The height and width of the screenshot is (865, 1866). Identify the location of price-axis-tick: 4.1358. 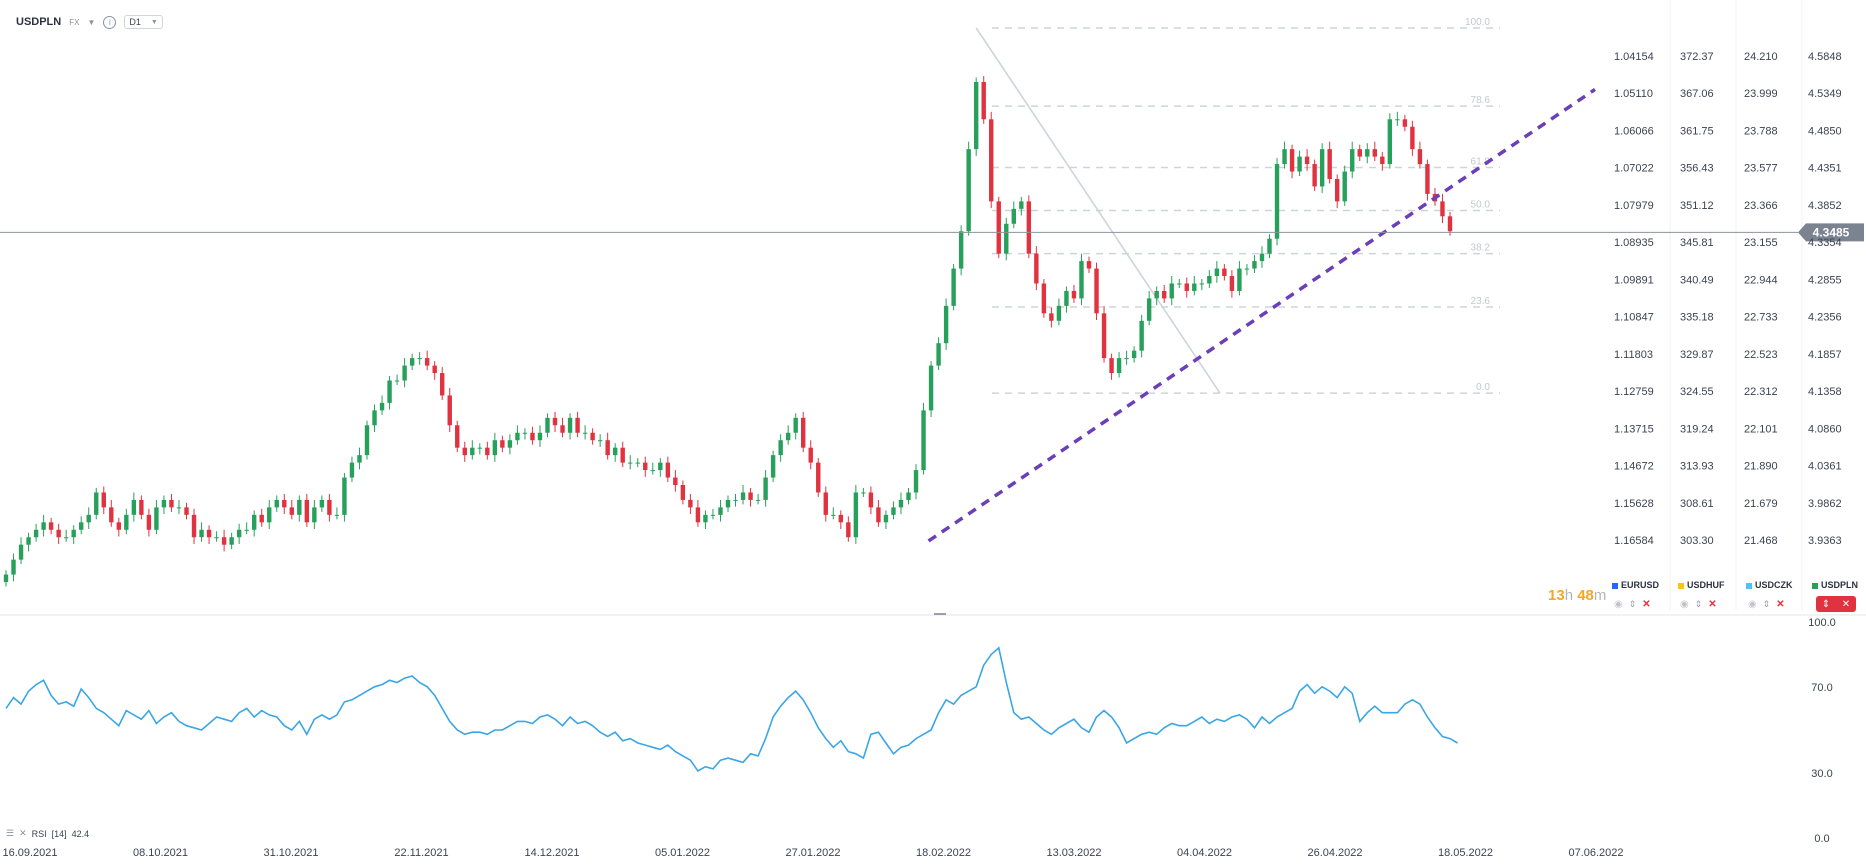
(1825, 392).